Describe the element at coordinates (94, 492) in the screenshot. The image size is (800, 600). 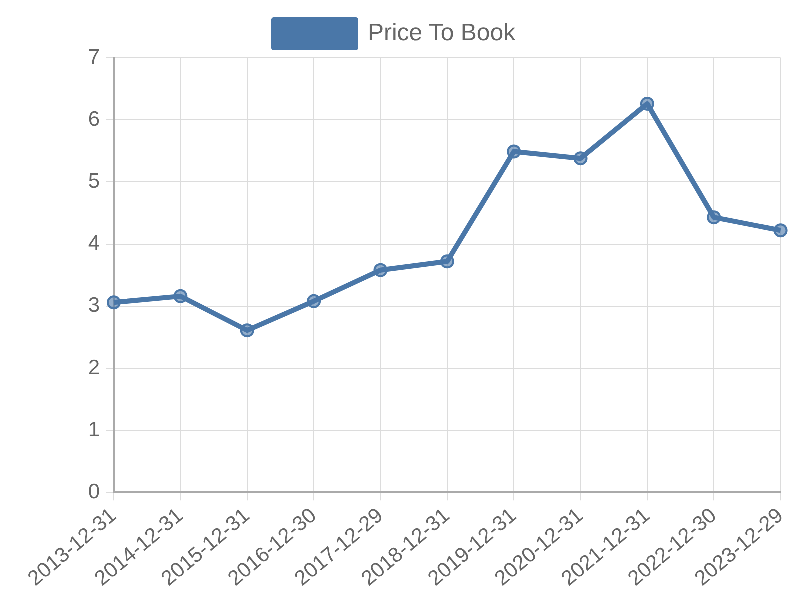
I see `y-tick-label: 0` at that location.